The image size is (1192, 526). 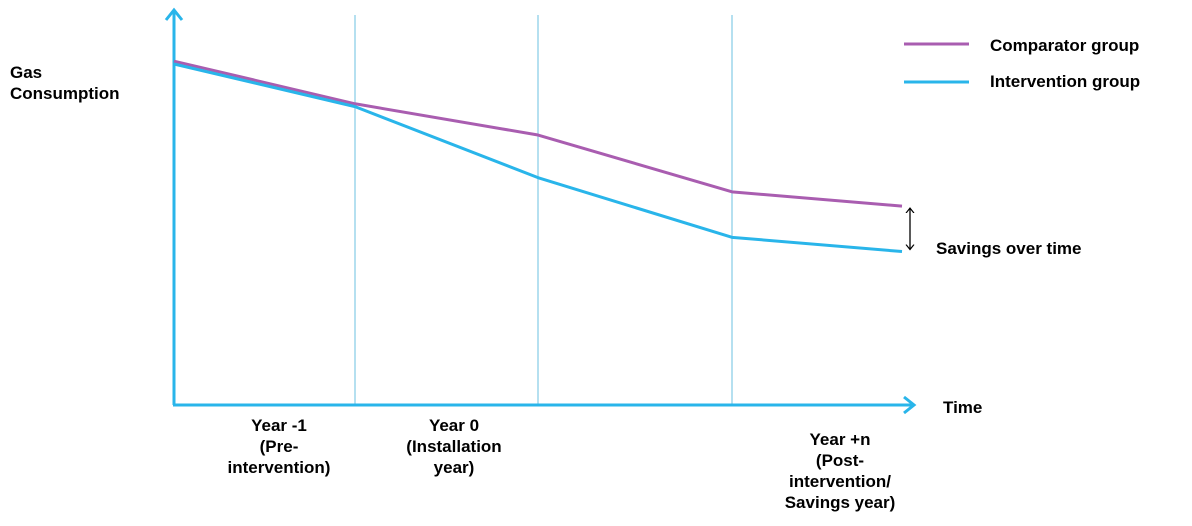 What do you see at coordinates (279, 446) in the screenshot?
I see `x-tick-year-minus-1: Year -1 (Pre- intervention)` at bounding box center [279, 446].